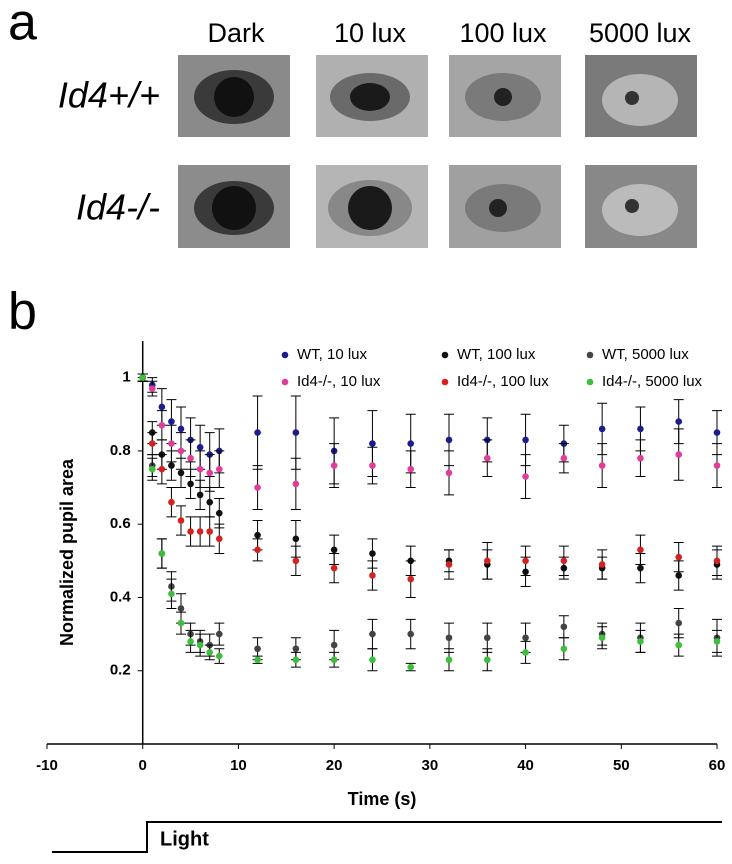 This screenshot has width=732, height=864. I want to click on x-tick-label: 60, so click(717, 765).